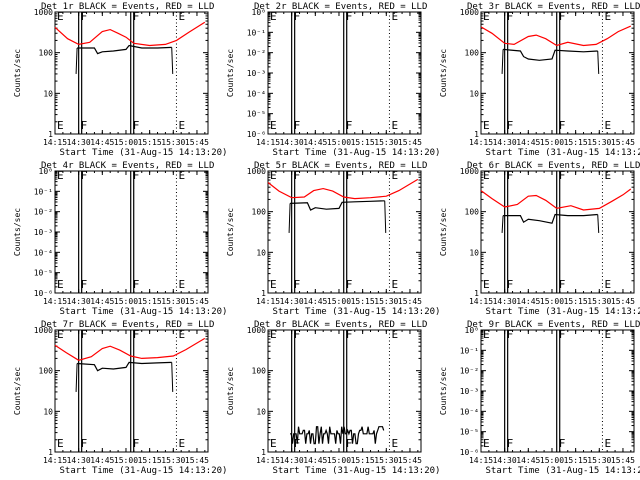 Image resolution: width=640 pixels, height=480 pixels. I want to click on panel-title: Det 9r BLACK = Events, RED = LLD, so click(553, 325).